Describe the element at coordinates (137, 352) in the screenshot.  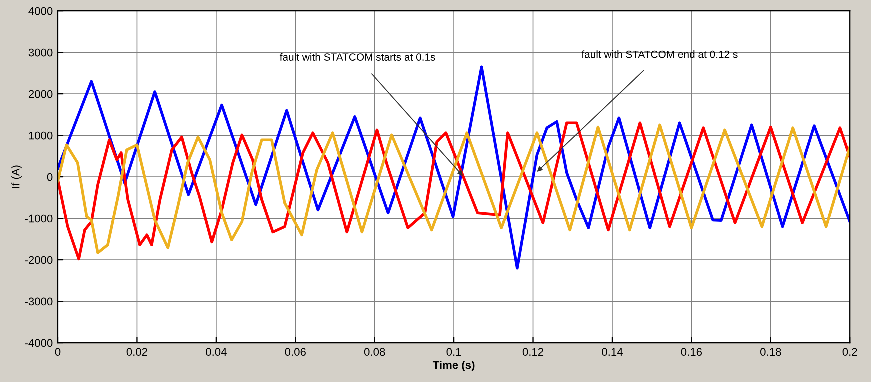
I see `x-tick-label: 0.02` at that location.